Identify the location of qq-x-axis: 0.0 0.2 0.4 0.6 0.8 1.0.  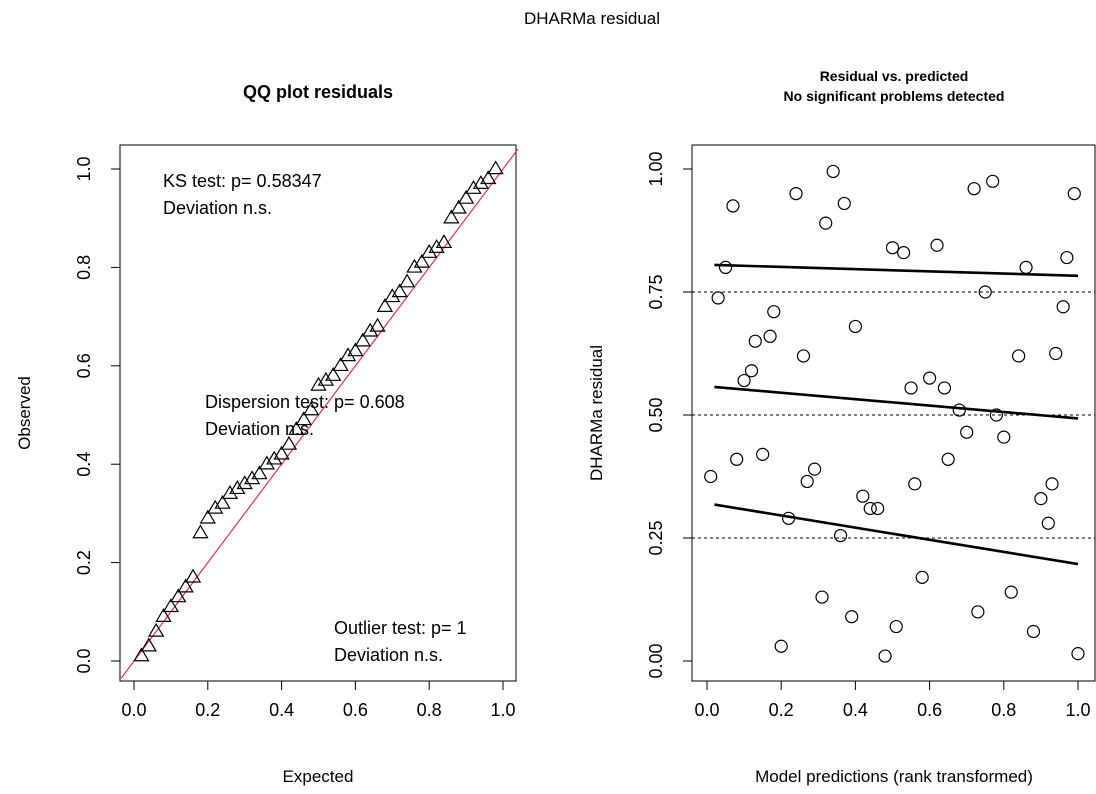
(318, 700).